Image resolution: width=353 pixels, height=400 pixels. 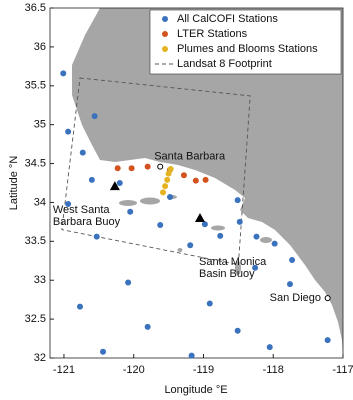 What do you see at coordinates (233, 262) in the screenshot?
I see `place-label: Santa Monica` at bounding box center [233, 262].